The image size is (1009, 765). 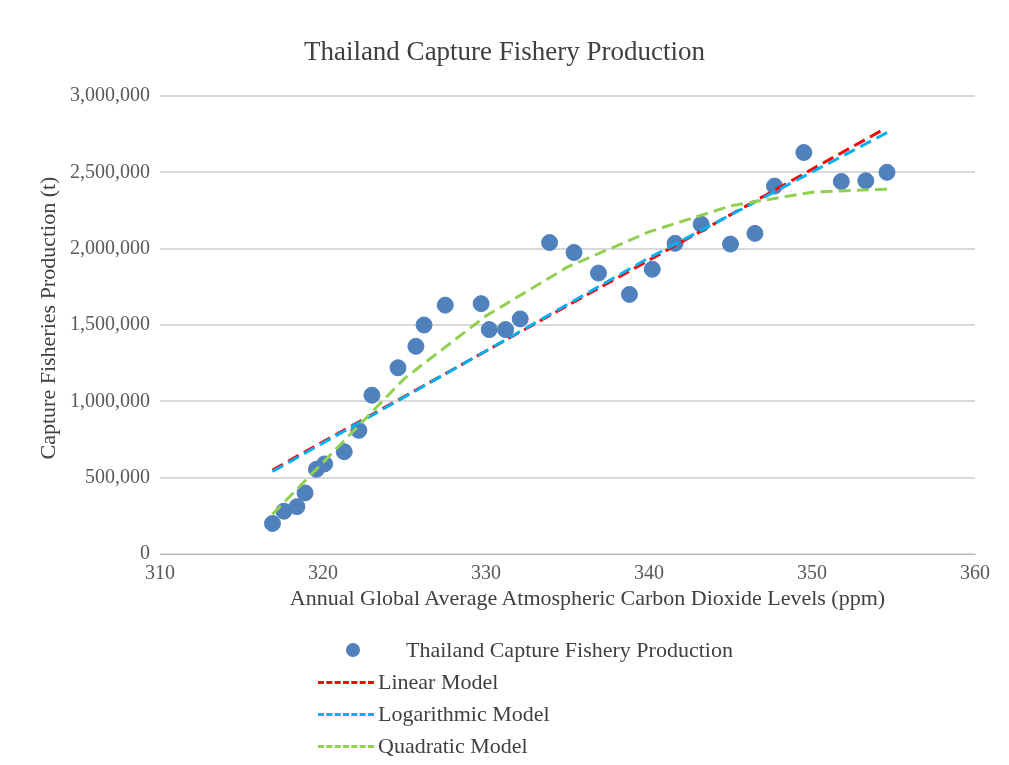 I want to click on y-axis-title: Capture Fisheries Production (t), so click(x=48, y=318).